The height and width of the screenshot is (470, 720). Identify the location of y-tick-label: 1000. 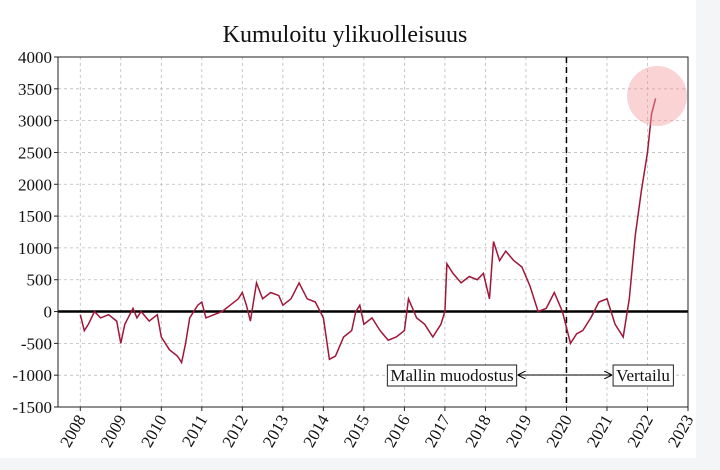
(35, 248).